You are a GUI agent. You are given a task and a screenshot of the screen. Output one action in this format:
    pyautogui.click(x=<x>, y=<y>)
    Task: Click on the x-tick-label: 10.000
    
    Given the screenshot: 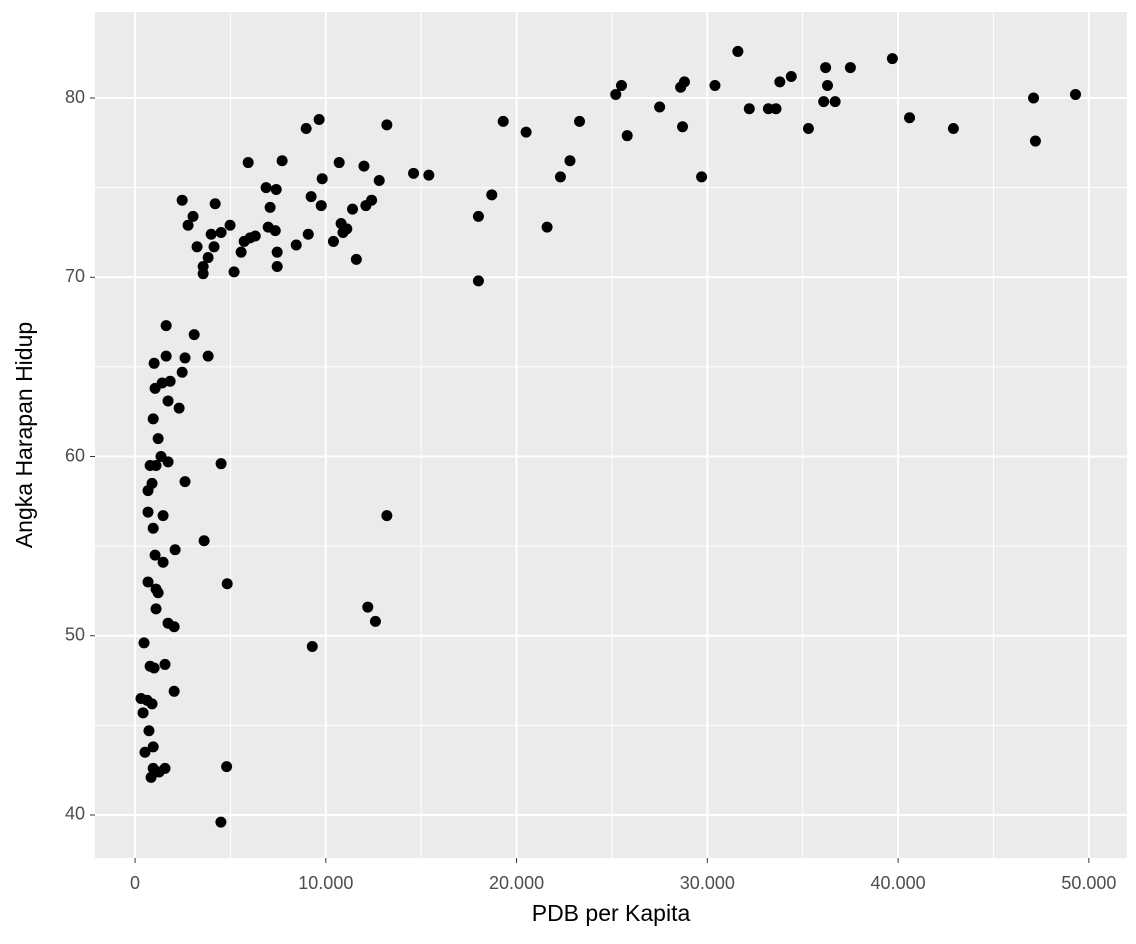 What is the action you would take?
    pyautogui.click(x=325, y=883)
    